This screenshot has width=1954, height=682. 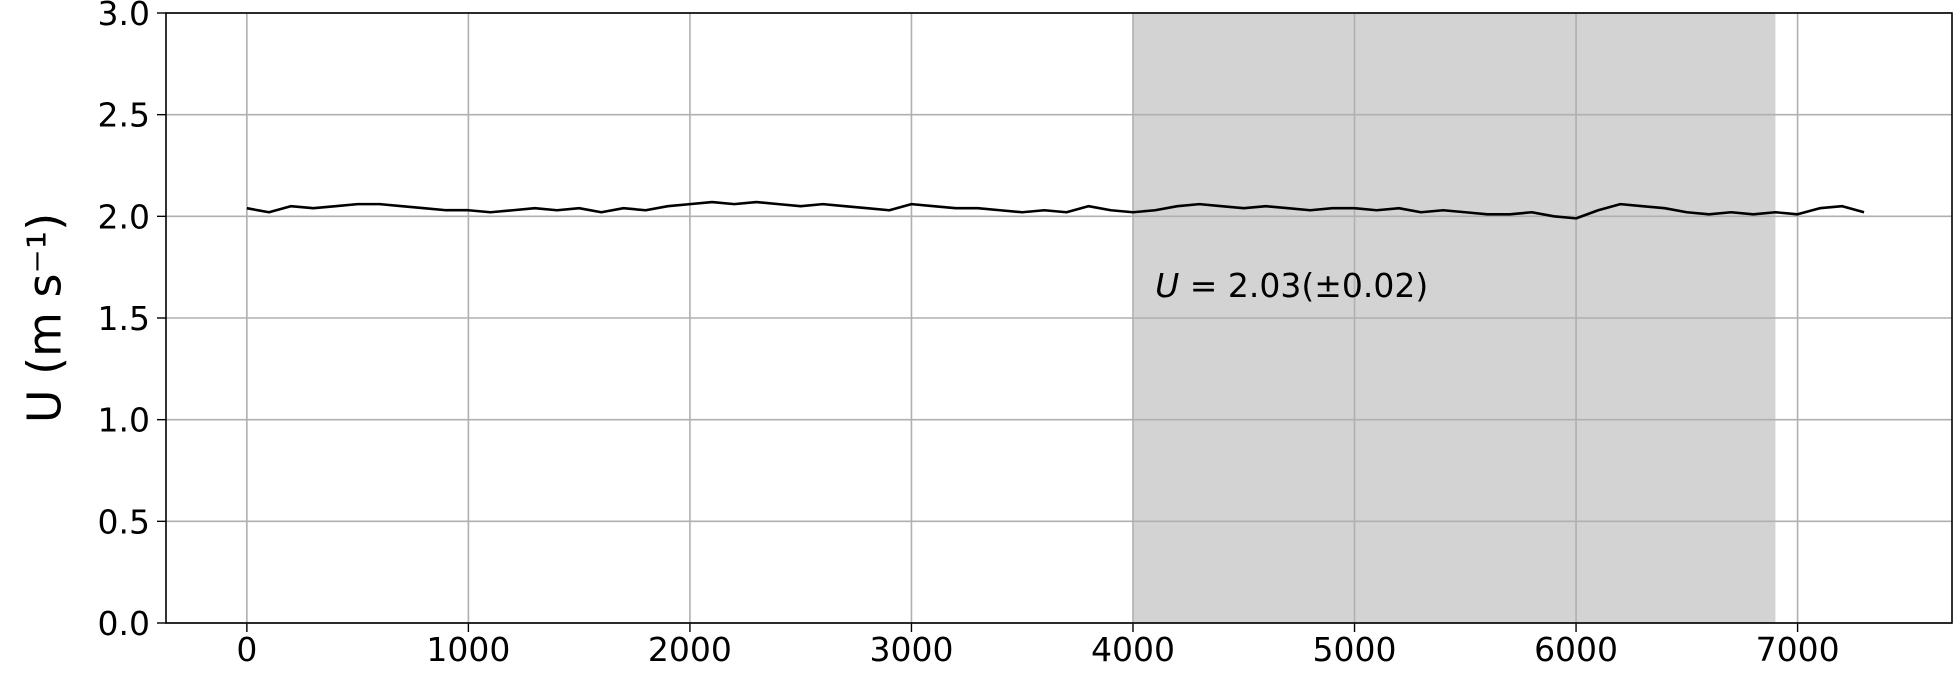 I want to click on x-tick-label: 3000, so click(x=911, y=649).